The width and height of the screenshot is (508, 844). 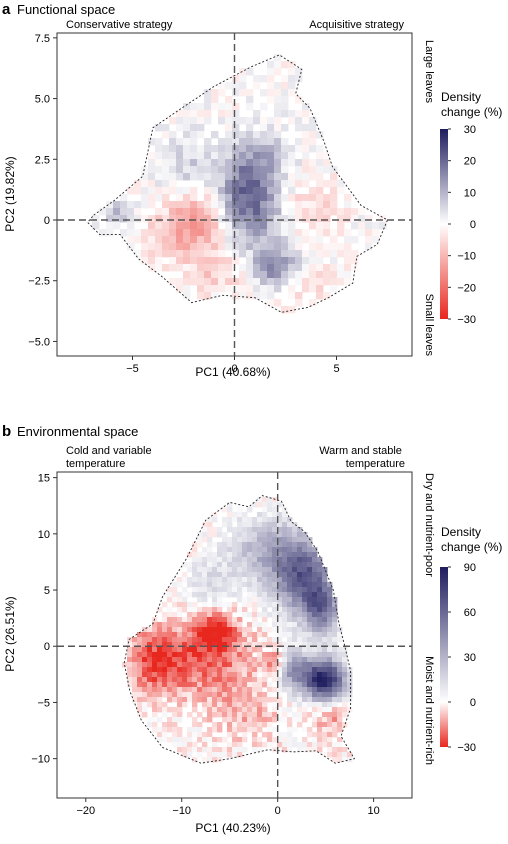 What do you see at coordinates (39, 282) in the screenshot?
I see `y-tick-label-a: −2.5` at bounding box center [39, 282].